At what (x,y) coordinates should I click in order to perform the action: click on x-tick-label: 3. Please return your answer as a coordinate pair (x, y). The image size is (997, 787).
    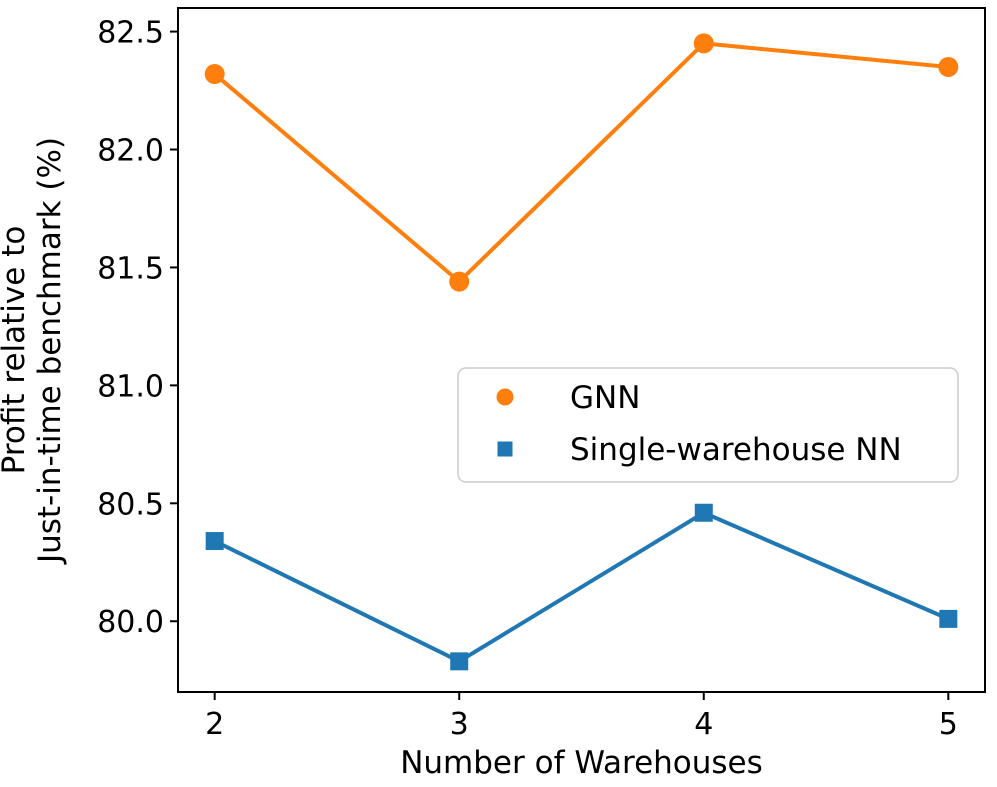
    Looking at the image, I should click on (459, 724).